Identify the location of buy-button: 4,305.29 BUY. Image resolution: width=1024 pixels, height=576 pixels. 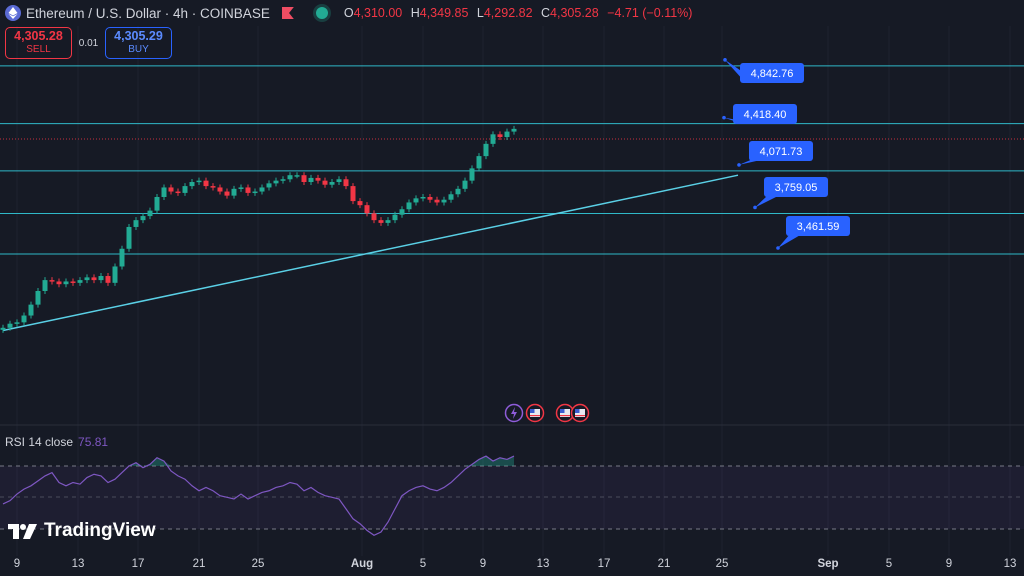
(138, 43).